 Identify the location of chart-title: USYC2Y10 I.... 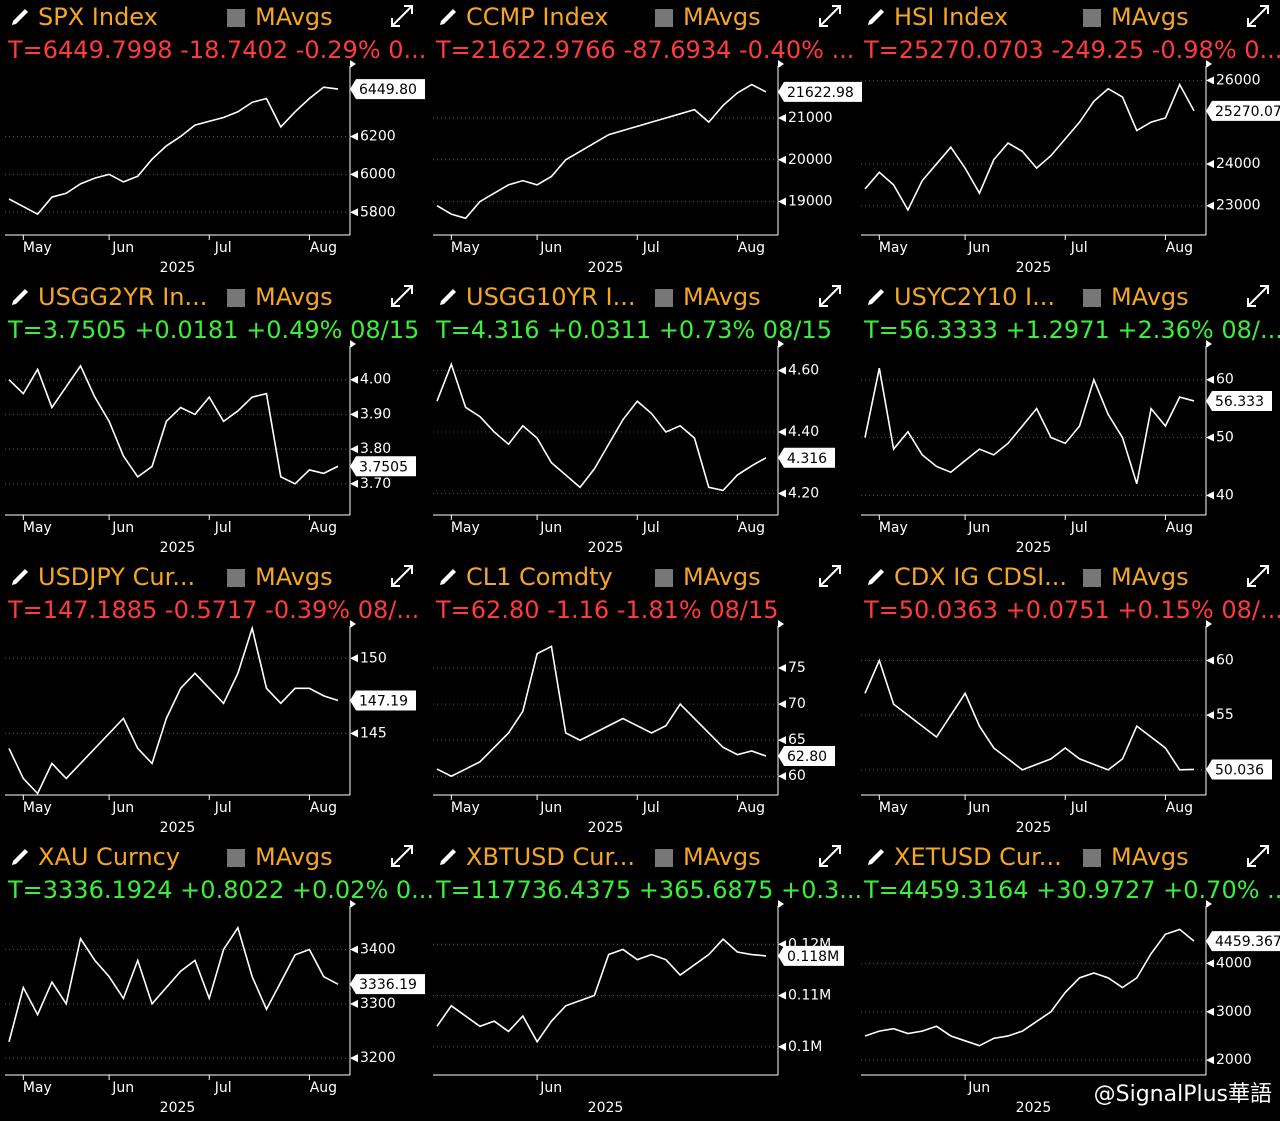
(974, 297).